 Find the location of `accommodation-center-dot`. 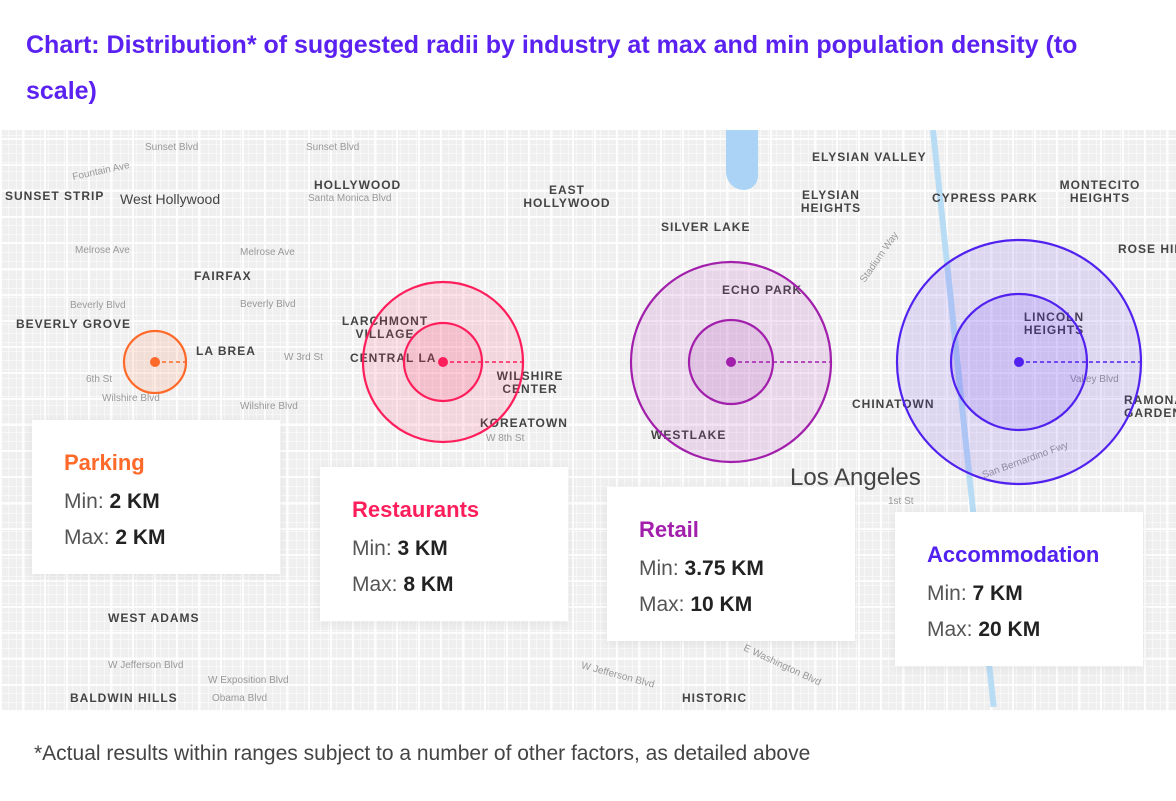

accommodation-center-dot is located at coordinates (1019, 362).